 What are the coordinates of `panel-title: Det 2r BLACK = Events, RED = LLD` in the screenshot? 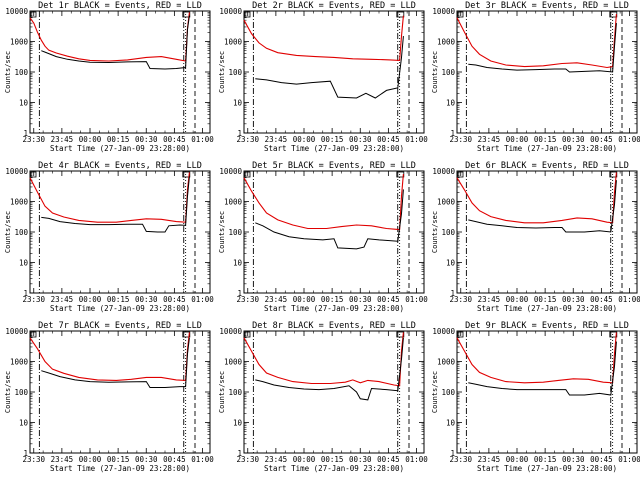 It's located at (334, 6).